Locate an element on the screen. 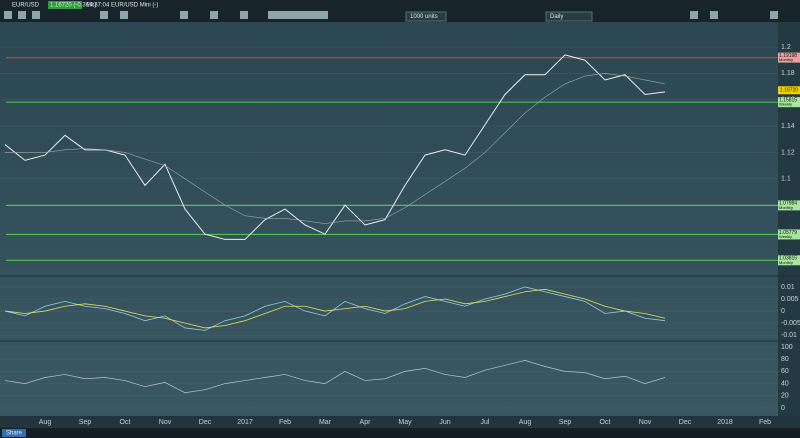 This screenshot has width=800, height=438. interval: Daily is located at coordinates (556, 17).